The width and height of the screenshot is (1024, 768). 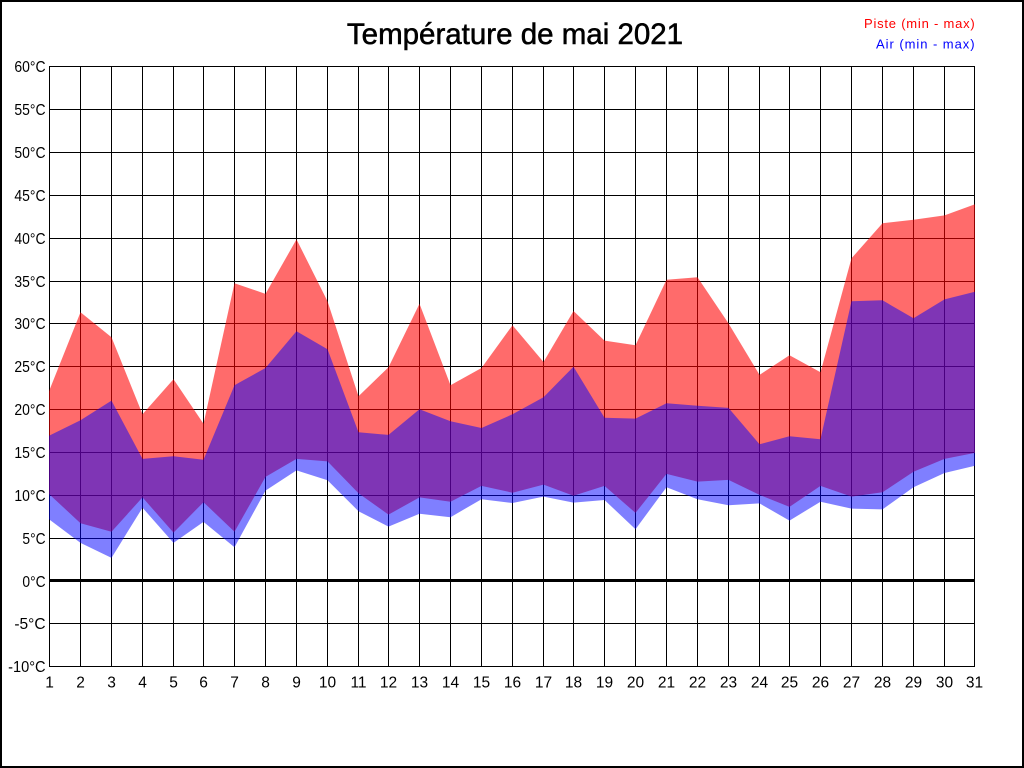 What do you see at coordinates (29, 367) in the screenshot?
I see `svg-text: 25°C` at bounding box center [29, 367].